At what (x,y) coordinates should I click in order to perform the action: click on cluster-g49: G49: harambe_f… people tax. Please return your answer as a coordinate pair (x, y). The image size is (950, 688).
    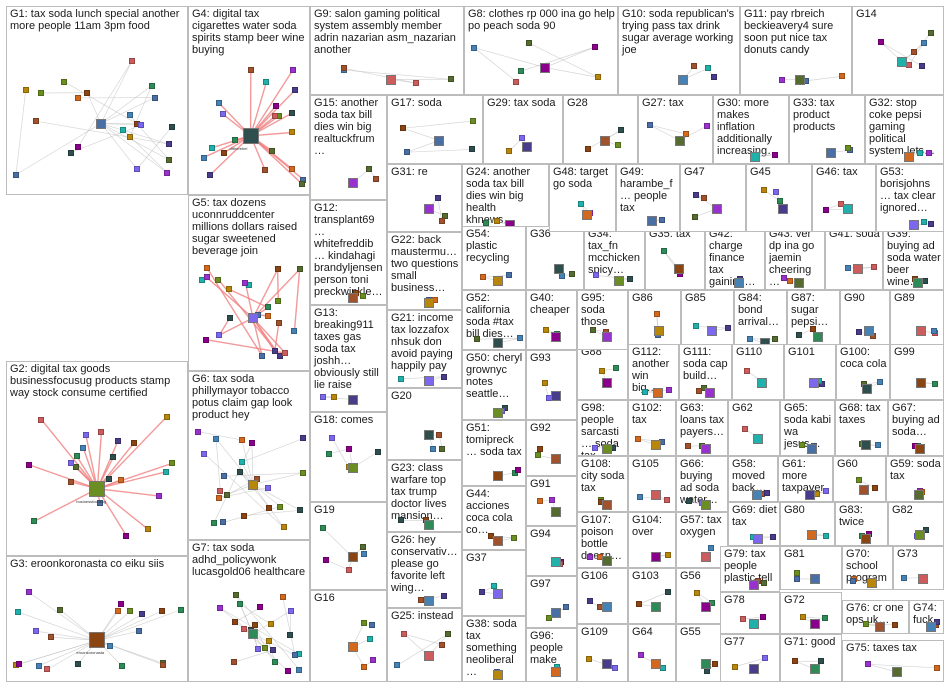
    Looking at the image, I should click on (648, 198).